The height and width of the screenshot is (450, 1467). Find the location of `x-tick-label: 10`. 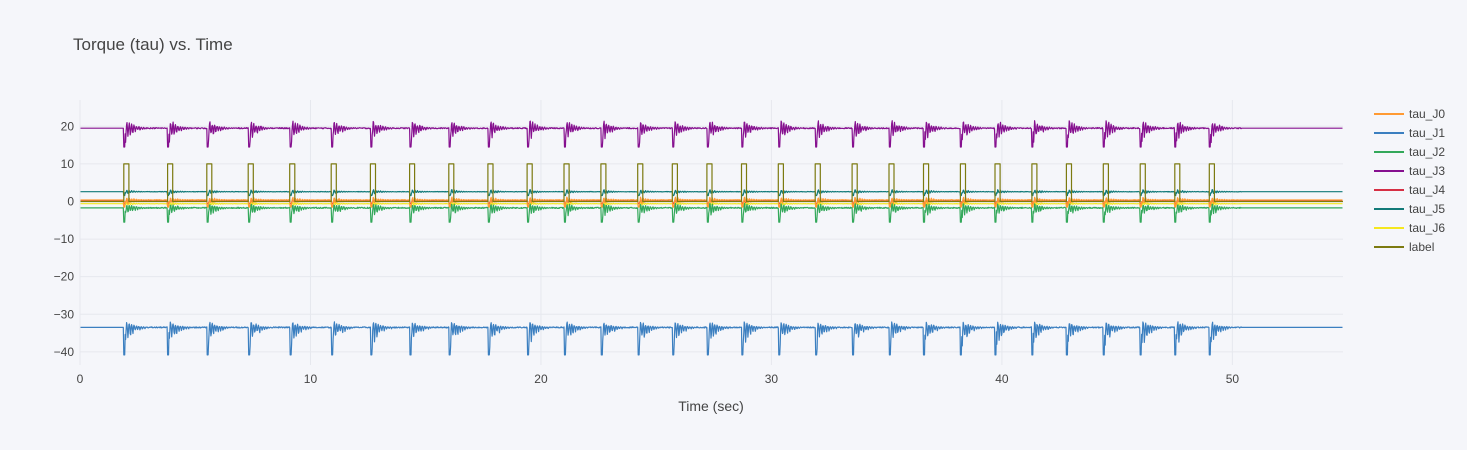

x-tick-label: 10 is located at coordinates (311, 379).